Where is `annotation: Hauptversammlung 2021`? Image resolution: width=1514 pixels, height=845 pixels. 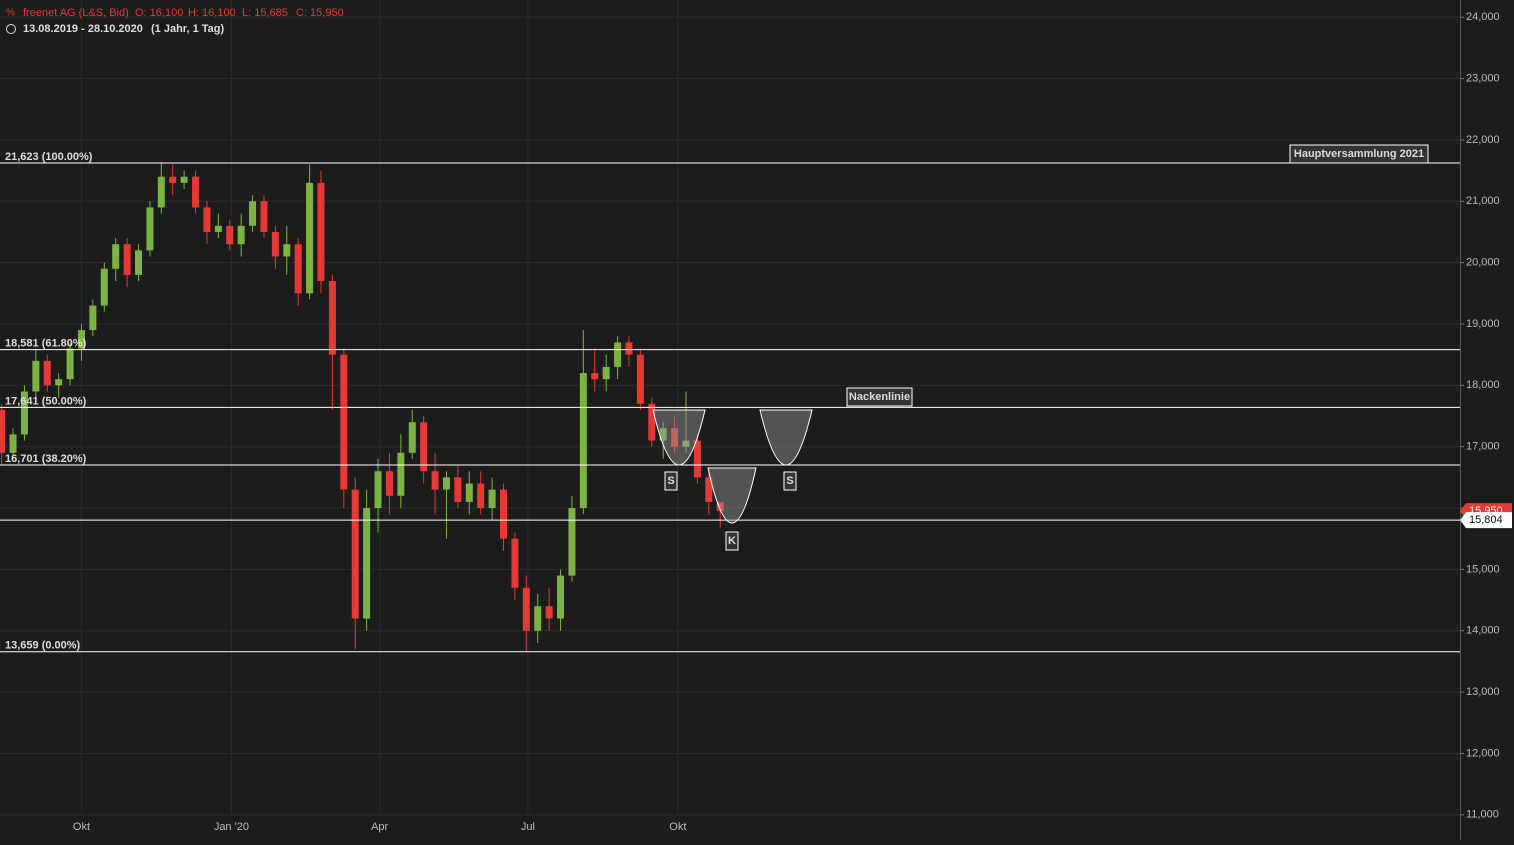
annotation: Hauptversammlung 2021 is located at coordinates (1359, 154).